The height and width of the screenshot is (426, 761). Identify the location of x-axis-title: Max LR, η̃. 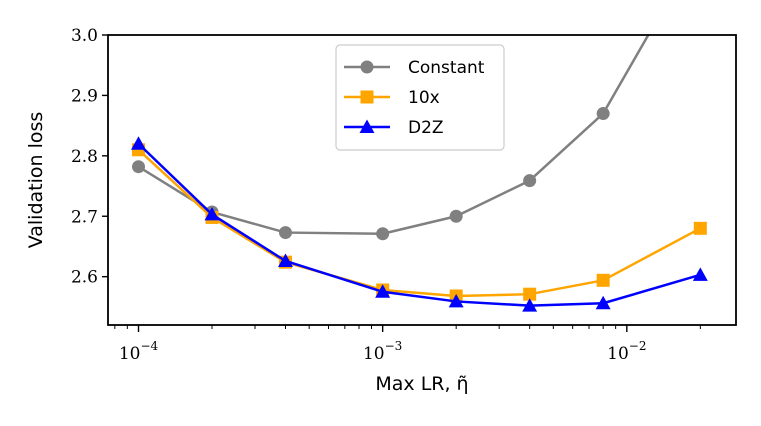
(421, 384).